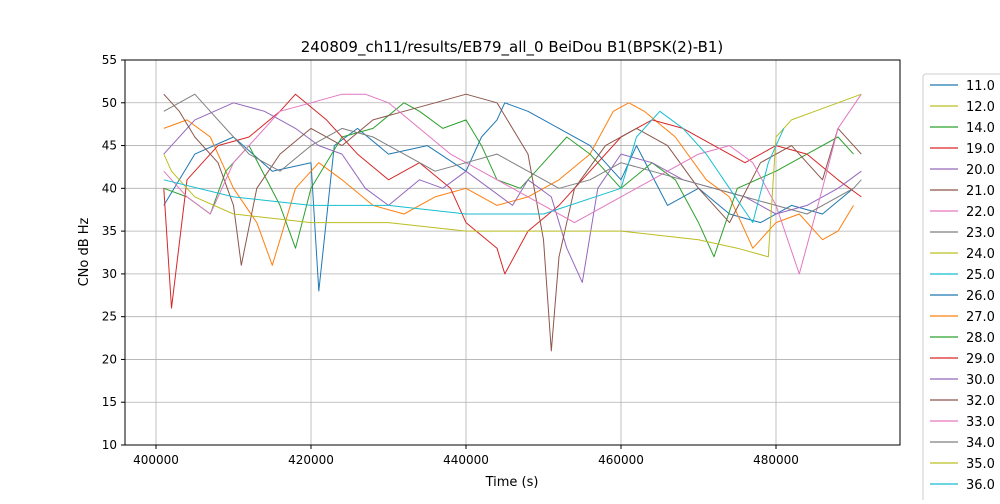 The image size is (1000, 504). I want to click on legend-label: 36.0, so click(980, 485).